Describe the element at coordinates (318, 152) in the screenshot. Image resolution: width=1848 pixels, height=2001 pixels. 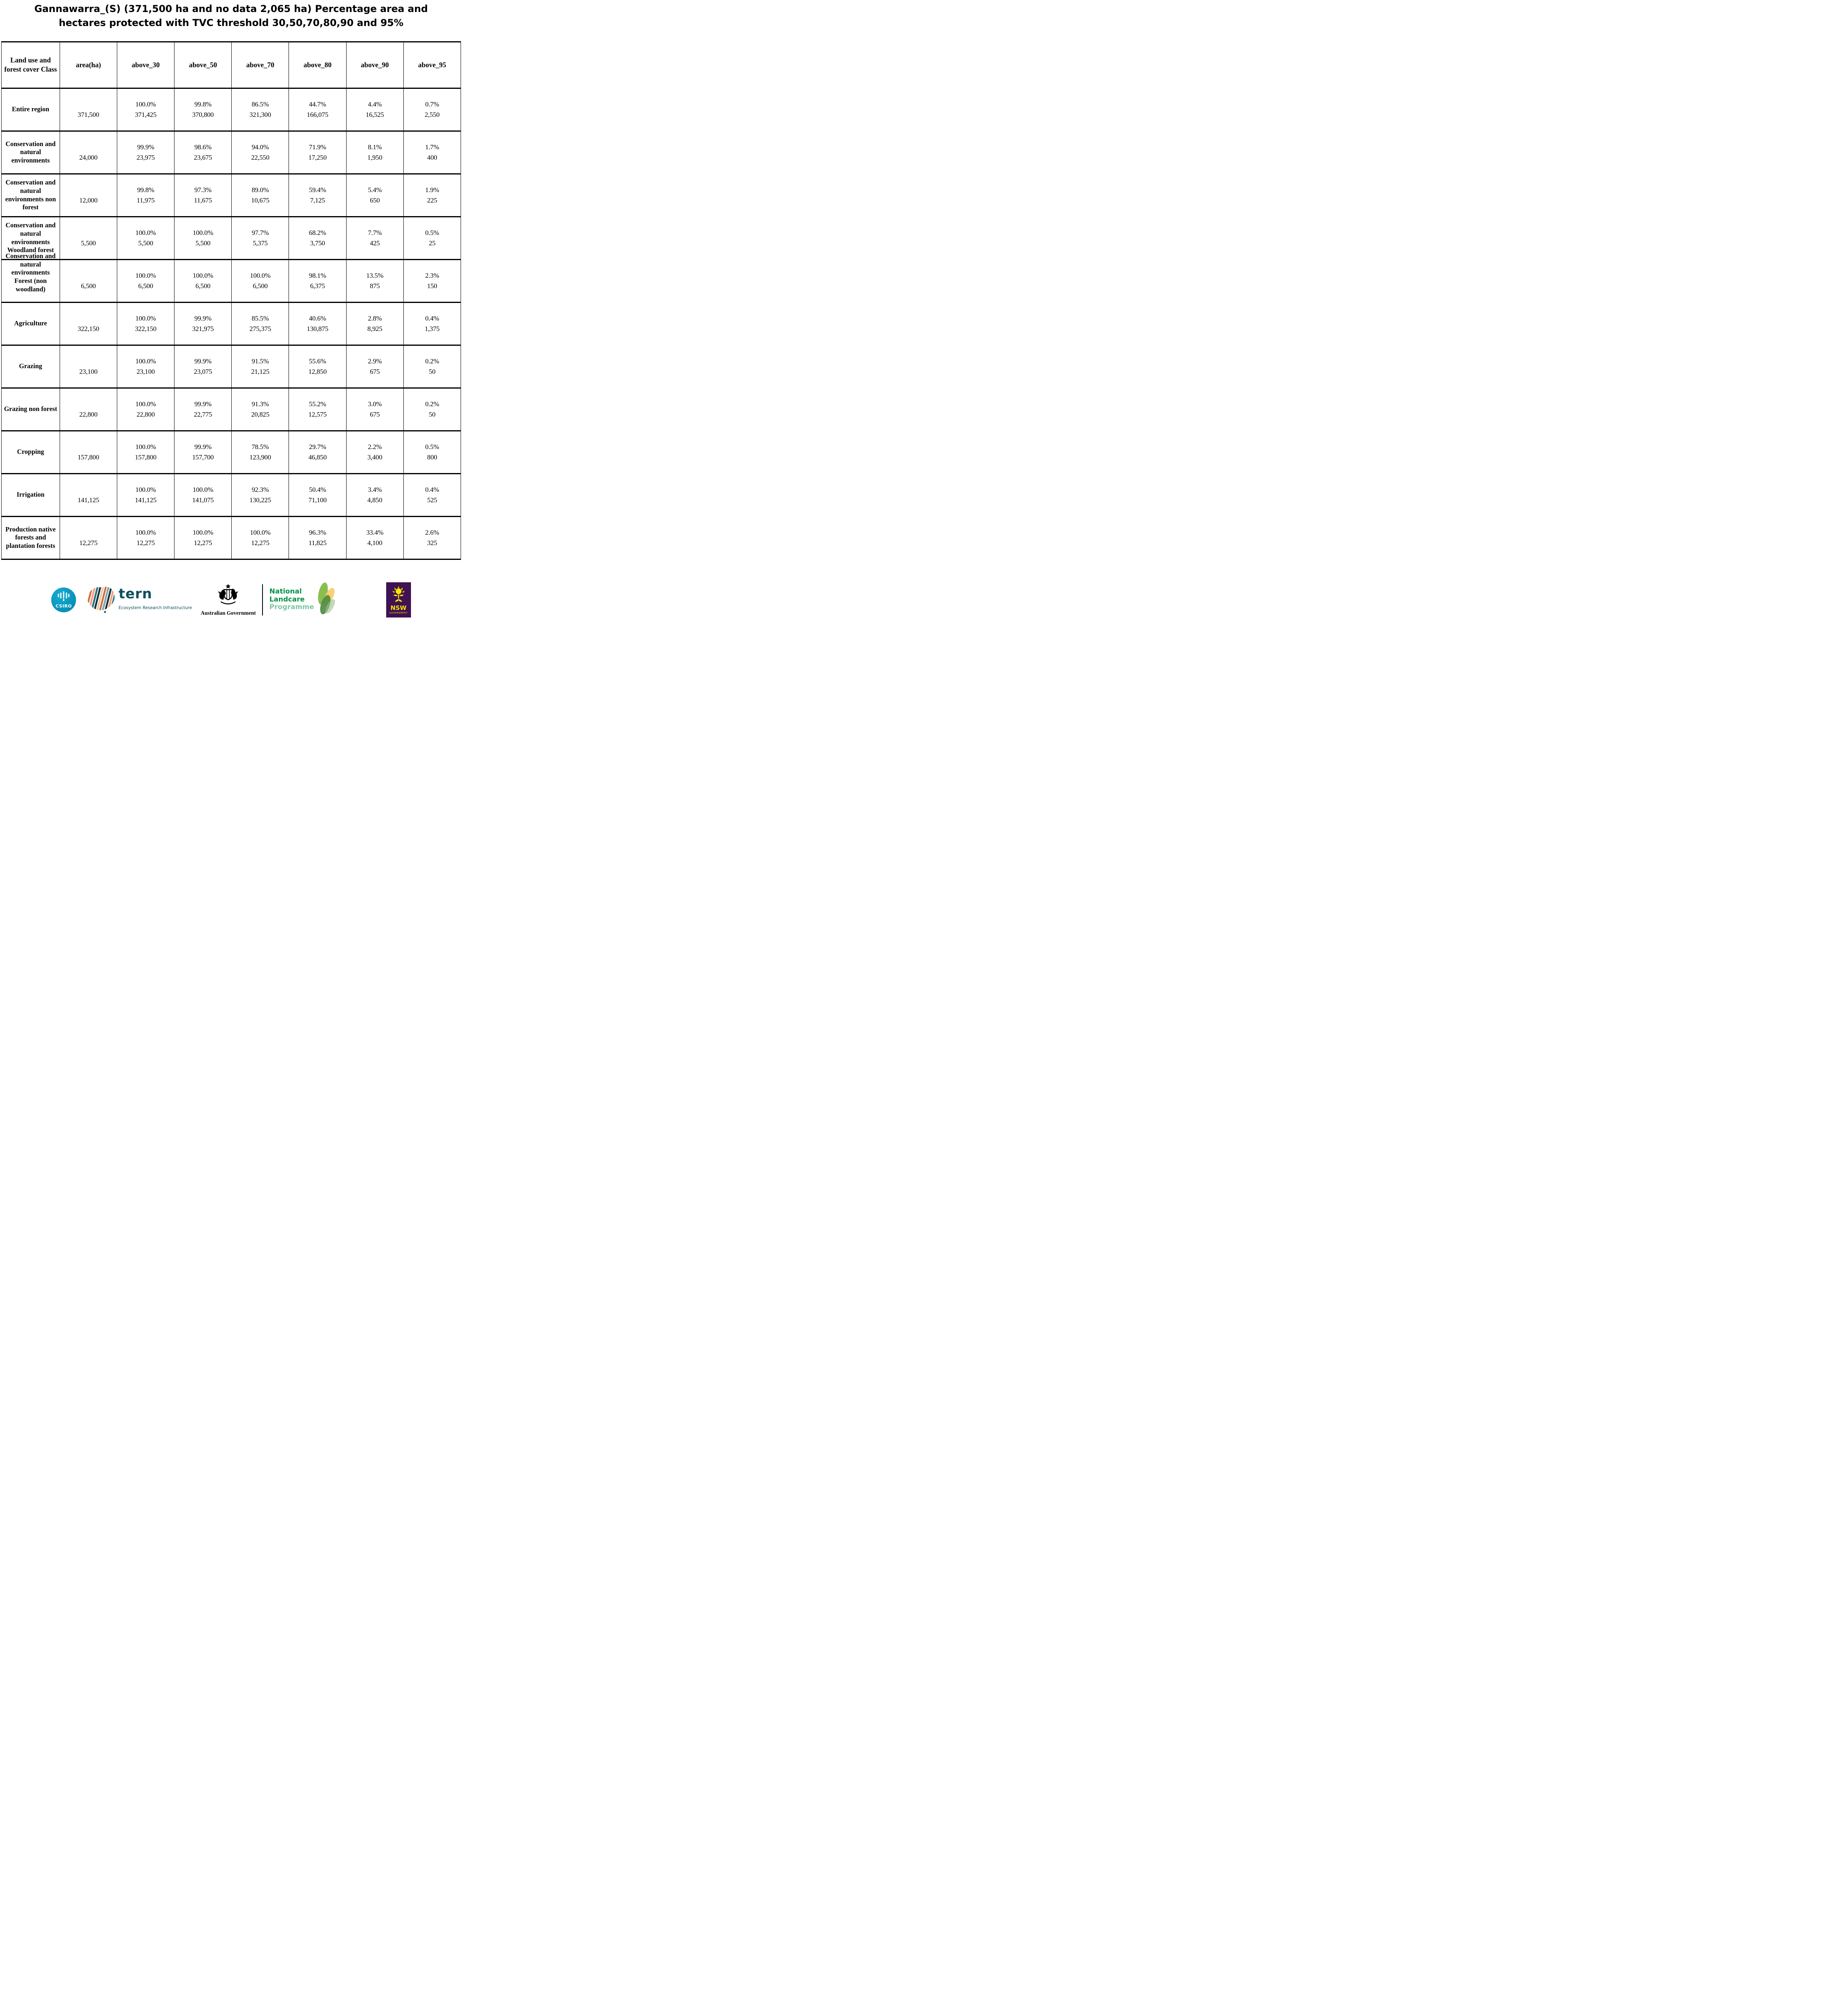
I see `value-cell: 71.9% 17,250` at that location.